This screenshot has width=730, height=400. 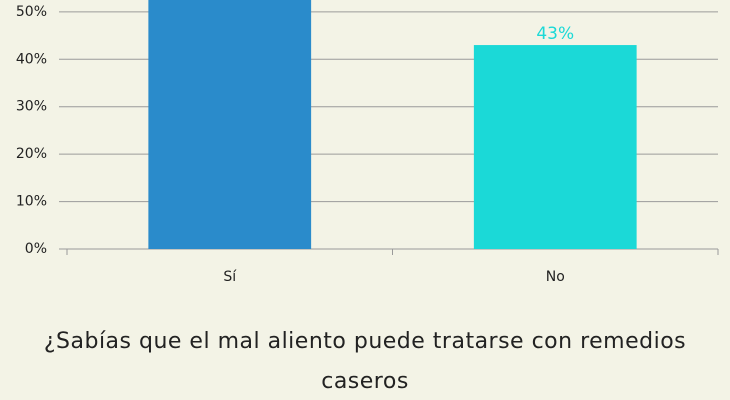 What do you see at coordinates (31, 154) in the screenshot?
I see `y-tick-label: 20%` at bounding box center [31, 154].